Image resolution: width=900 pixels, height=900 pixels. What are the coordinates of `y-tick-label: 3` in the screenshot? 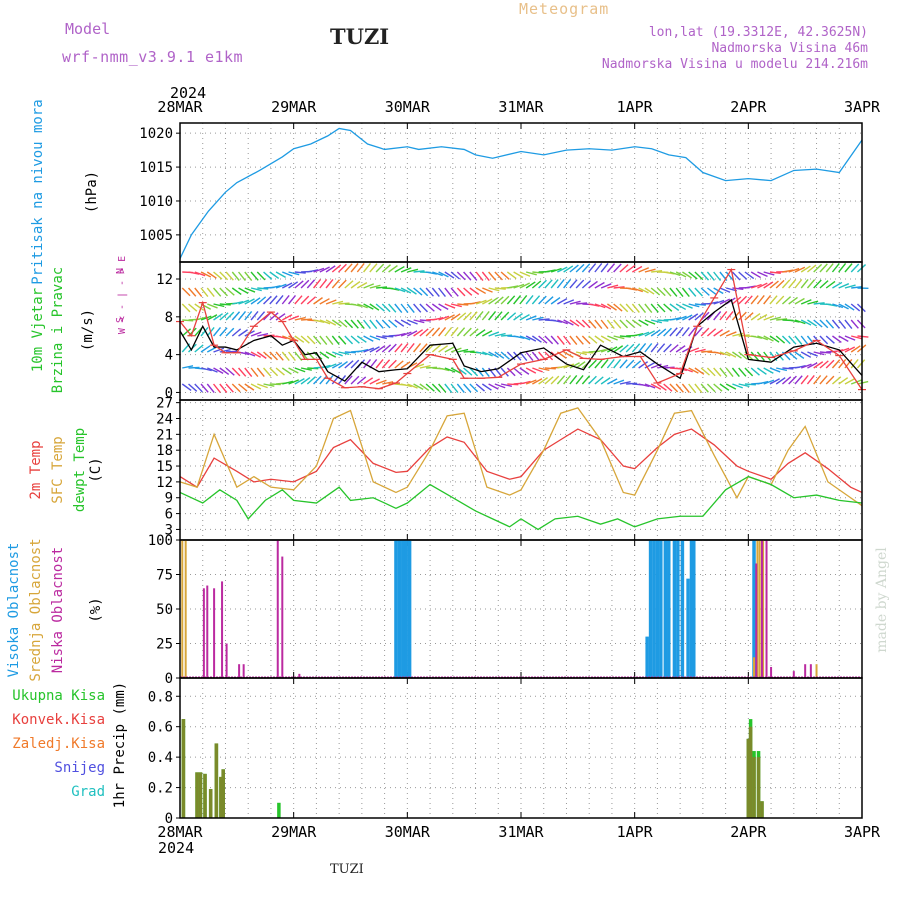 It's located at (169, 530).